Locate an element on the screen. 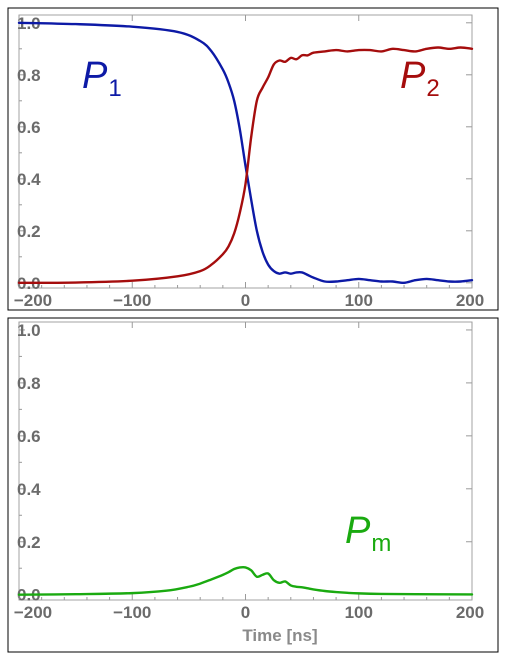  y-tick-label: 1.0 is located at coordinates (29, 330).